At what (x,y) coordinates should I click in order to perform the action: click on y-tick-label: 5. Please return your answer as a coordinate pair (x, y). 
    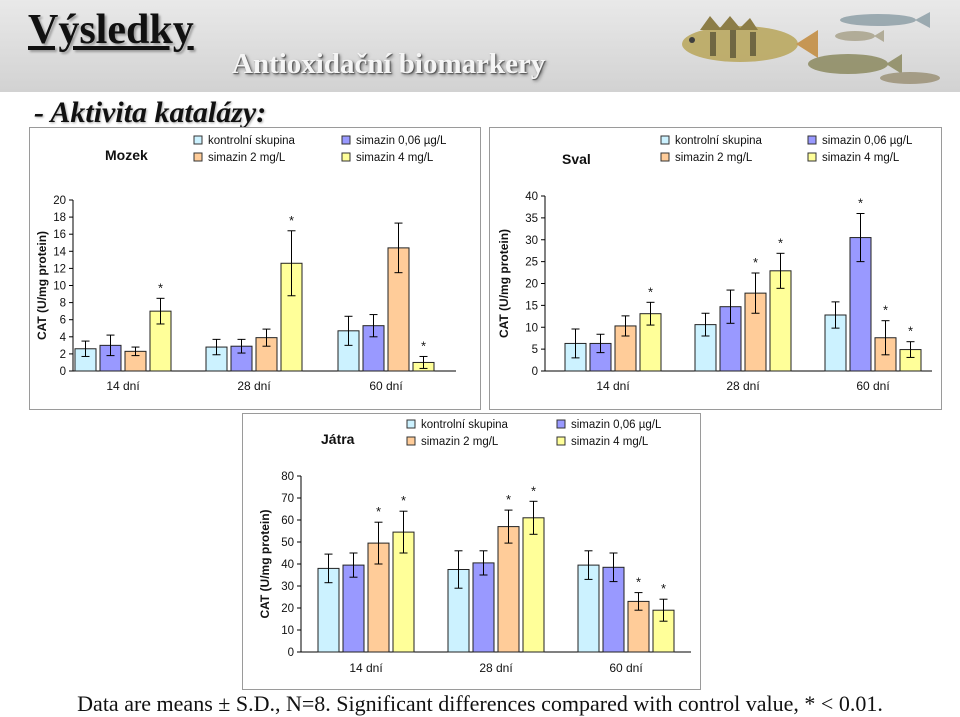
    Looking at the image, I should click on (535, 350).